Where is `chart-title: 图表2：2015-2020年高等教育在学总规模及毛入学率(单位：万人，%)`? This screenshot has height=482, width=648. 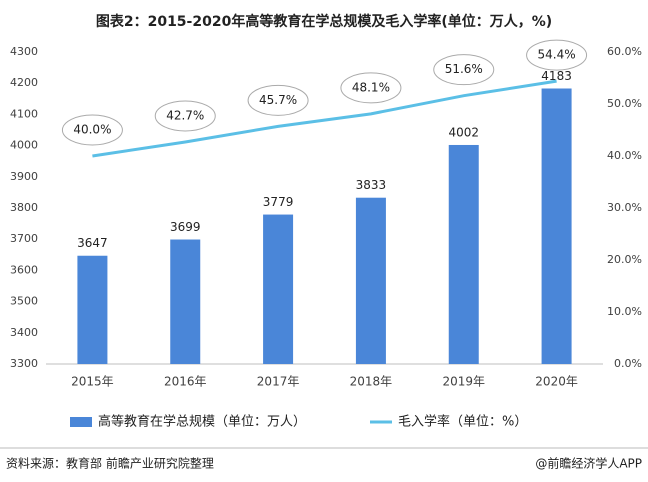
chart-title: 图表2：2015-2020年高等教育在学总规模及毛入学率(单位：万人，%) is located at coordinates (324, 21).